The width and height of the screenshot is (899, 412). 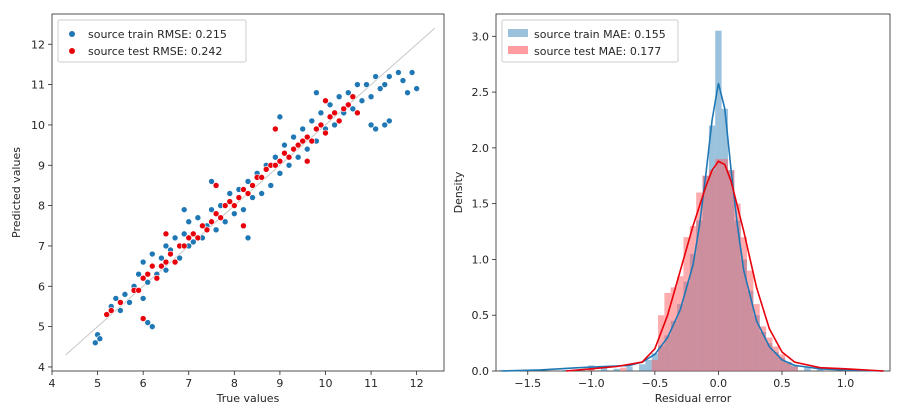 I want to click on scatter-x-tick-label: 6, so click(x=143, y=383).